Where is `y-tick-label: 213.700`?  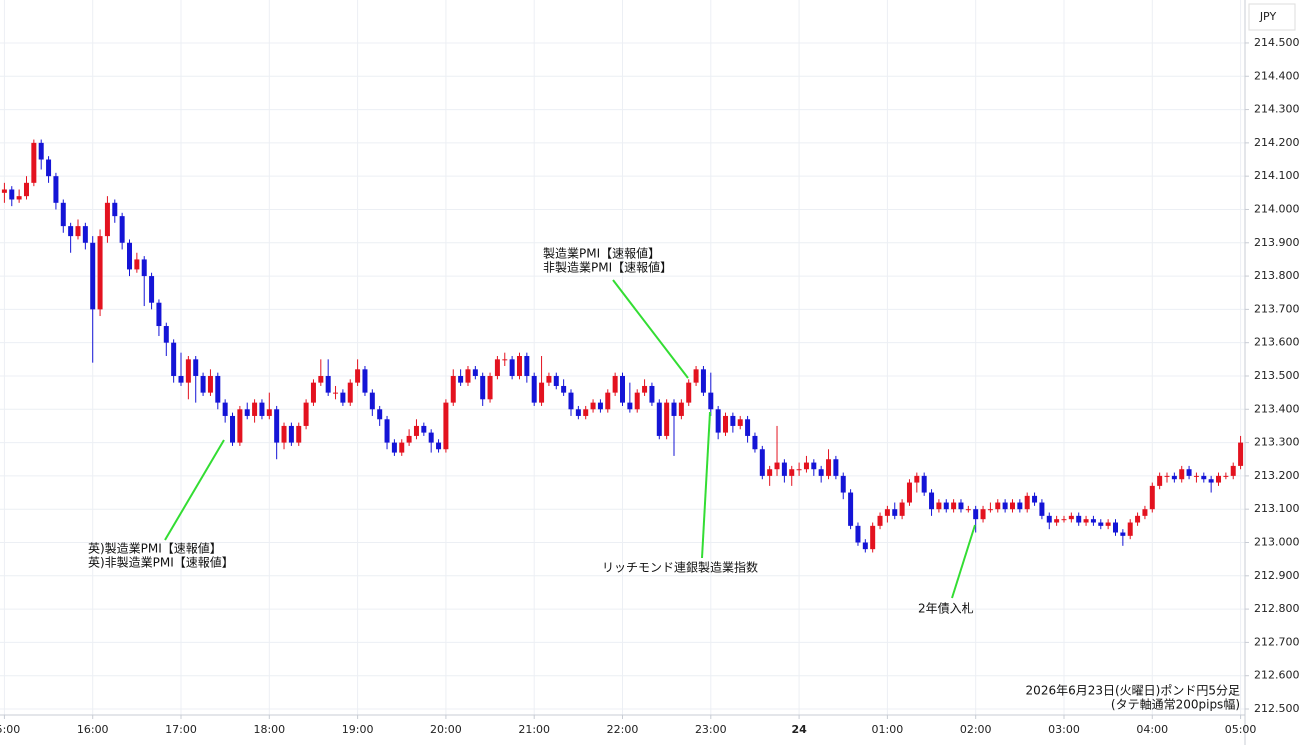
y-tick-label: 213.700 is located at coordinates (1277, 308).